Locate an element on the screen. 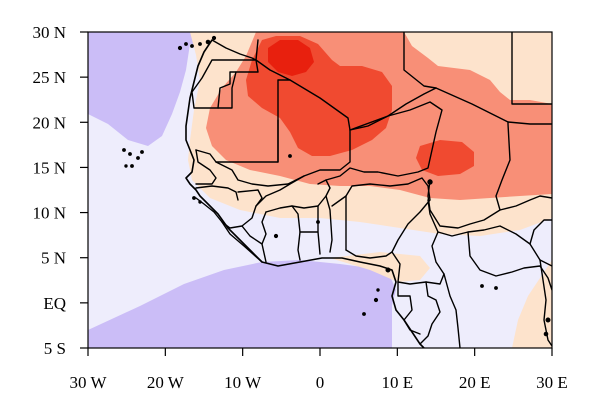 The width and height of the screenshot is (593, 417). border-senegal-gambia is located at coordinates (217, 175).